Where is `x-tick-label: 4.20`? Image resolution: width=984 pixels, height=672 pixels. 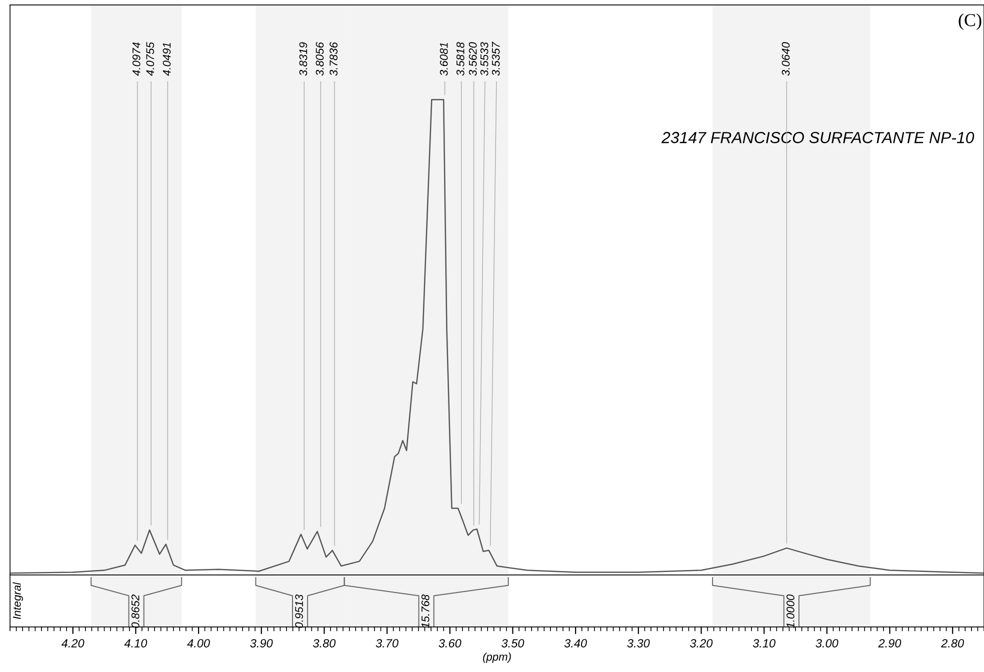
x-tick-label: 4.20 is located at coordinates (72, 643).